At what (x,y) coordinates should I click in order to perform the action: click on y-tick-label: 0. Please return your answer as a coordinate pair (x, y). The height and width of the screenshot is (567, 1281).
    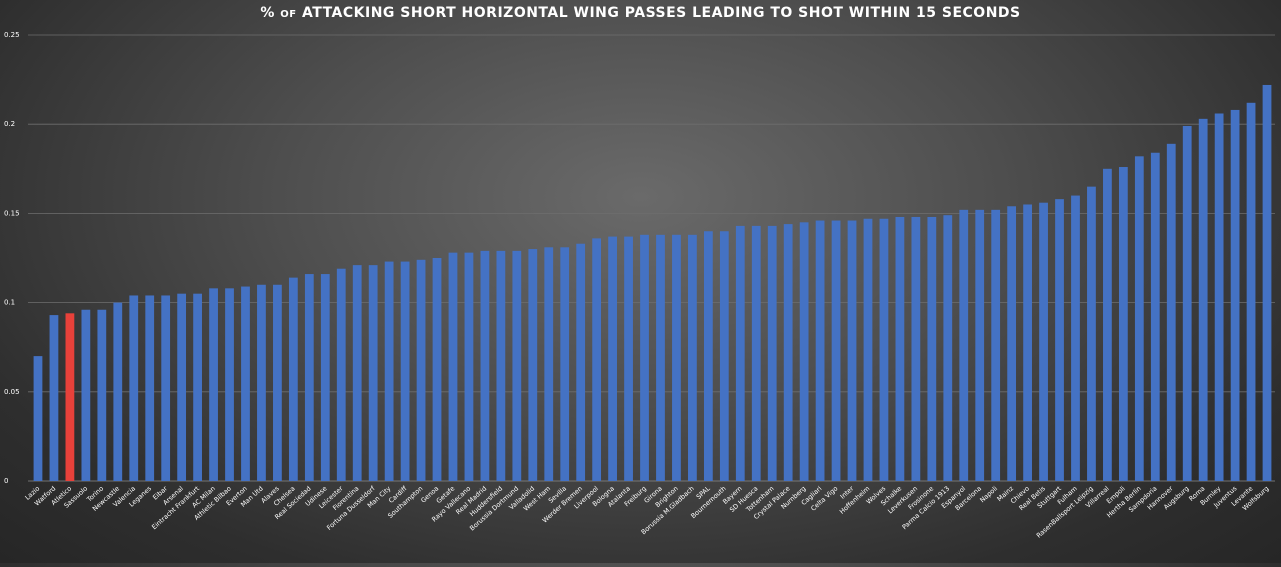
    Looking at the image, I should click on (6, 481).